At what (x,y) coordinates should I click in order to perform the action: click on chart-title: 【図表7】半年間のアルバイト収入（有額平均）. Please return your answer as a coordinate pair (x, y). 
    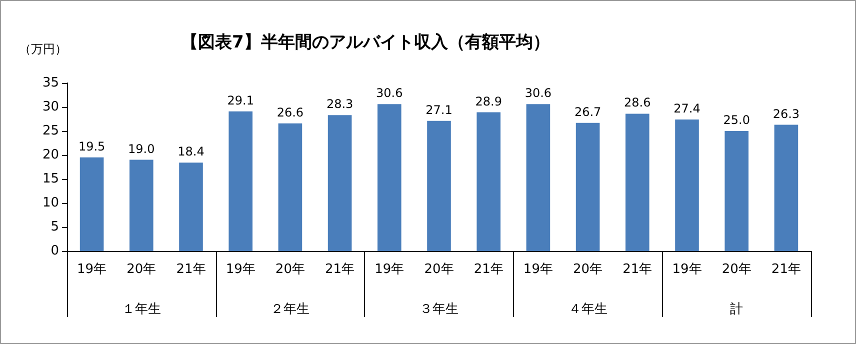
    Looking at the image, I should click on (365, 42).